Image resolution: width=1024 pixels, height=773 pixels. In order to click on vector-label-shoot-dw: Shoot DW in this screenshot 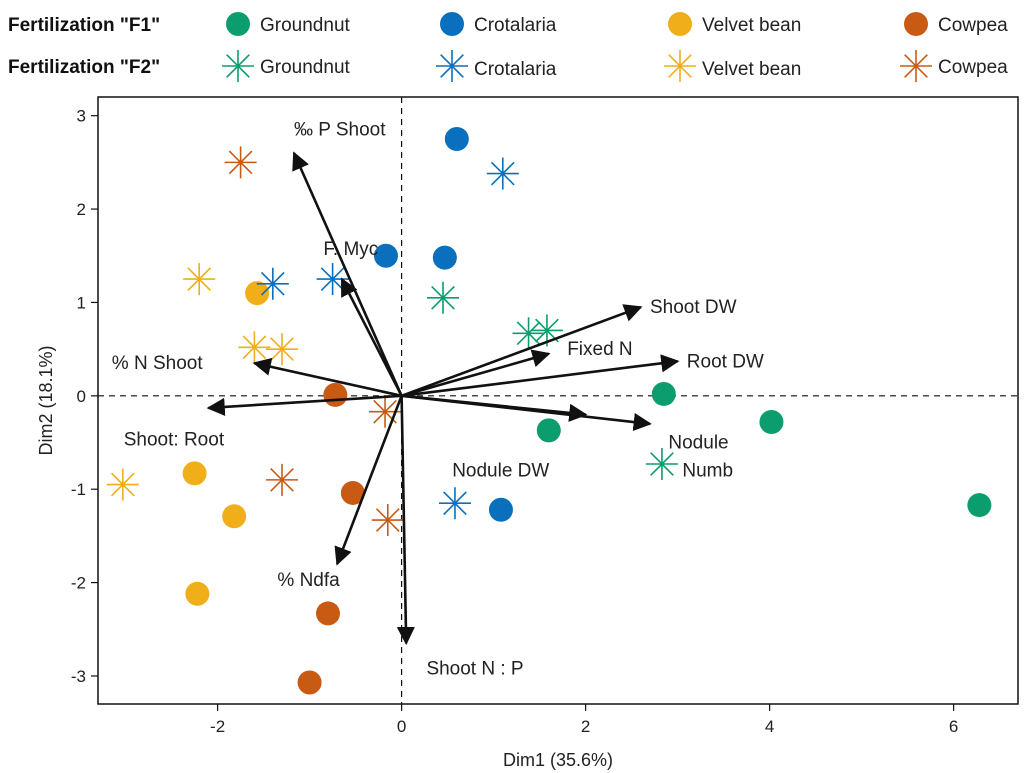, I will do `click(693, 307)`.